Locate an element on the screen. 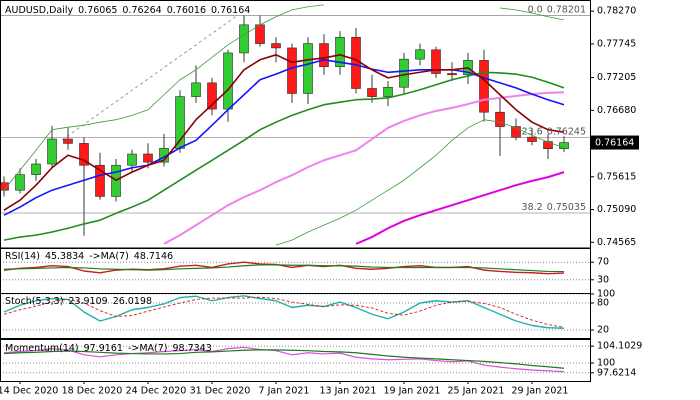  price-box is located at coordinates (615, 142).